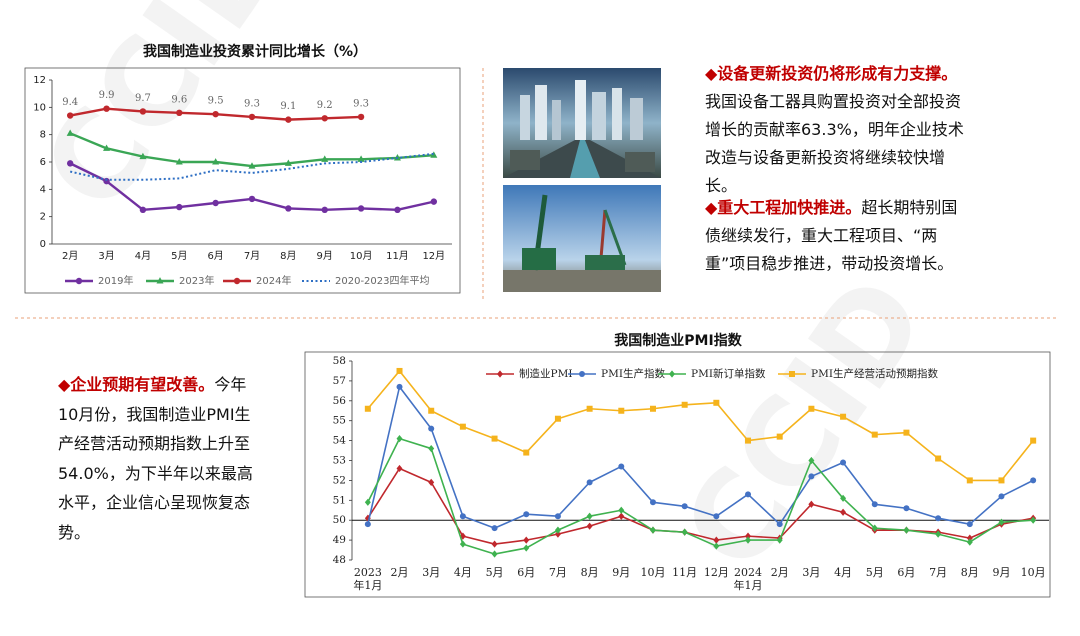 This screenshot has width=1080, height=636. Describe the element at coordinates (339, 381) in the screenshot. I see `y-tick-label: 57` at that location.